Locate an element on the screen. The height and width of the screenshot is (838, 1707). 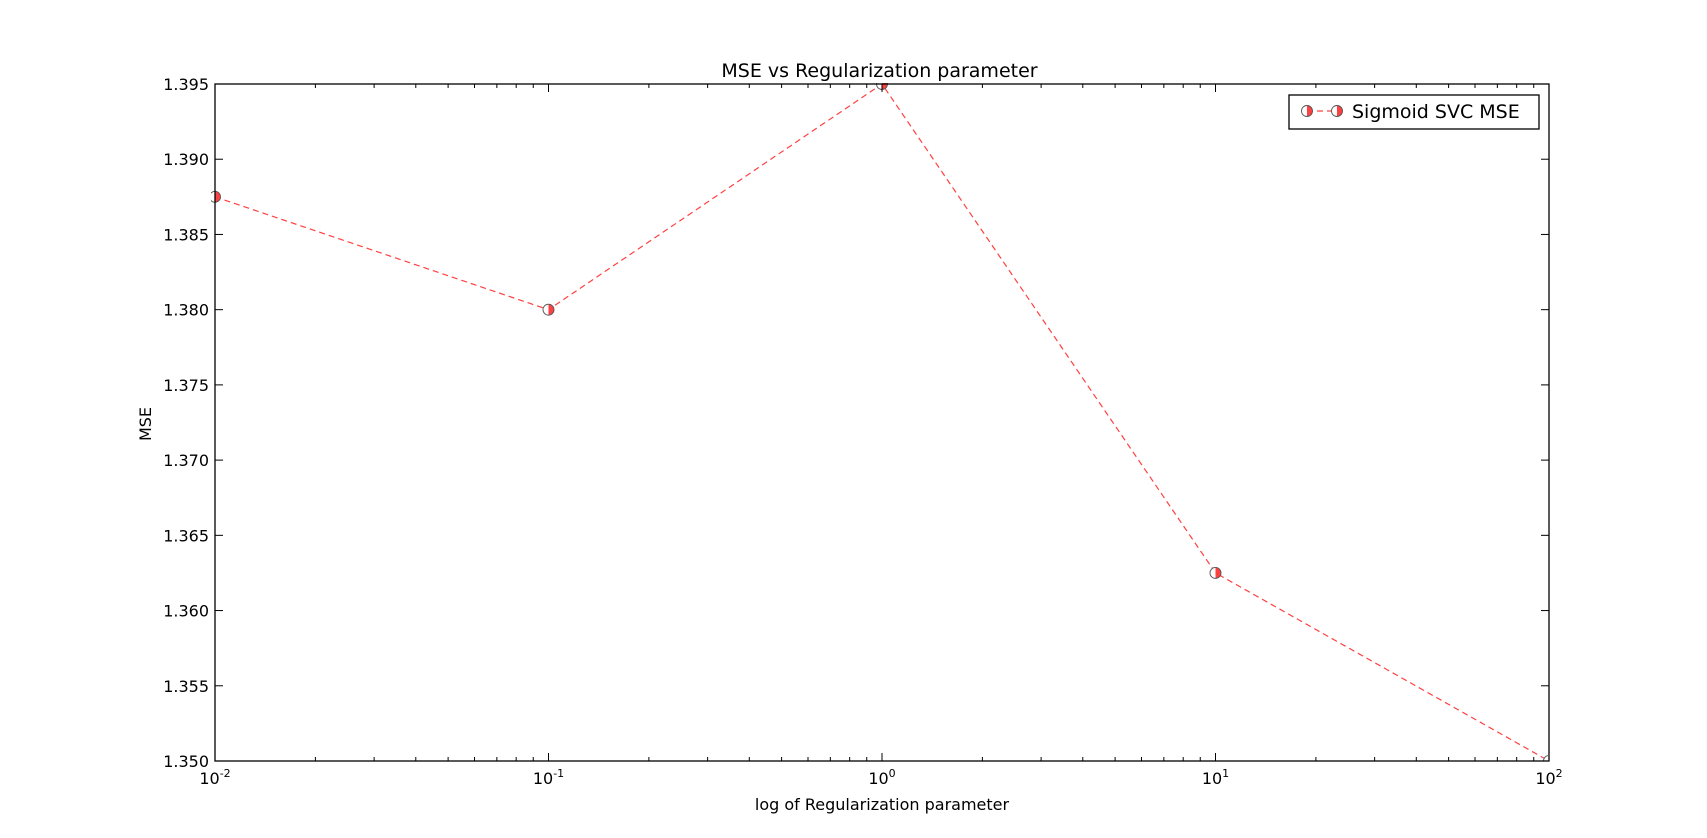
y-axis-label: MSE is located at coordinates (145, 424).